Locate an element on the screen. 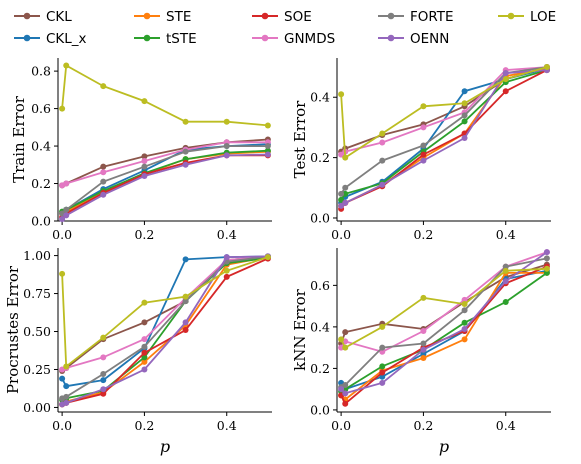  legend-label: SOE is located at coordinates (298, 17).